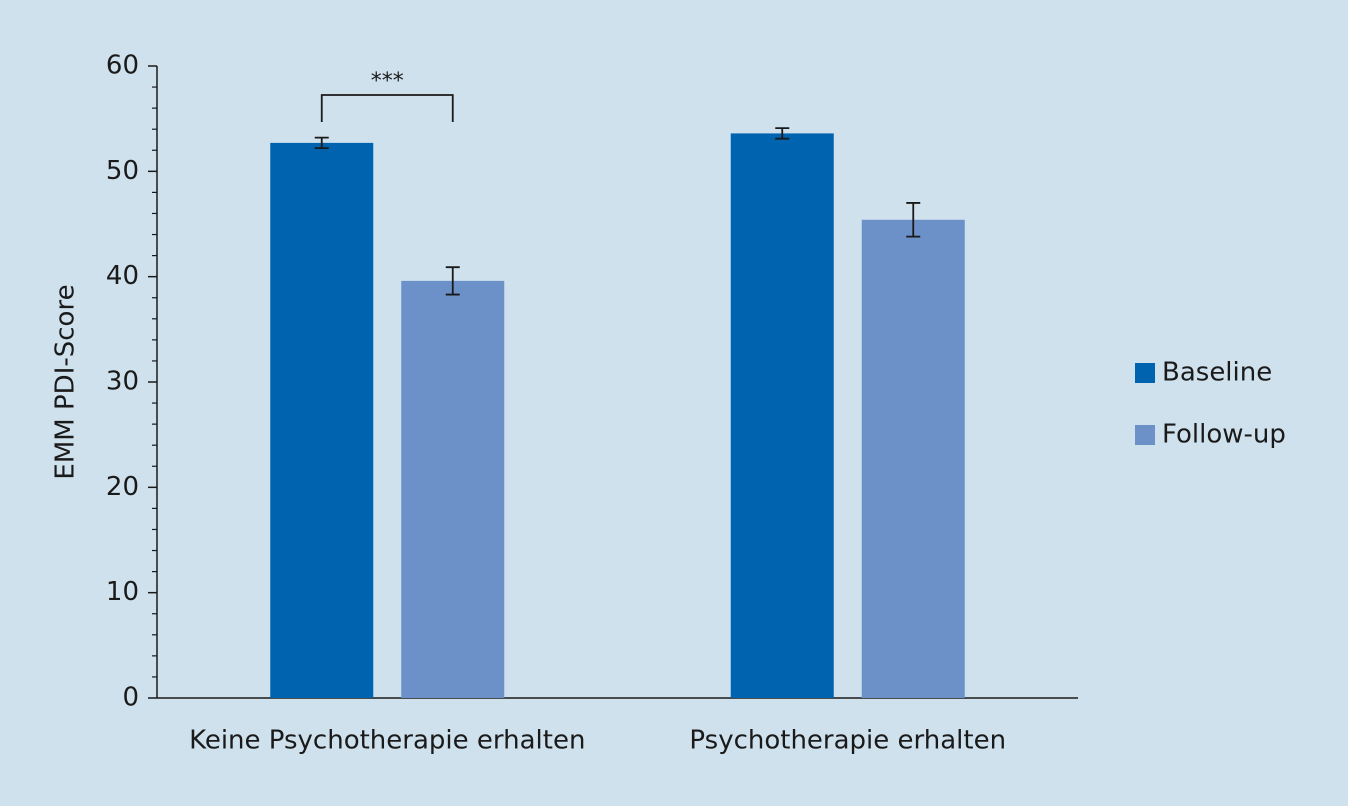 Image resolution: width=1348 pixels, height=806 pixels. Describe the element at coordinates (122, 66) in the screenshot. I see `y-tick-label: 60` at that location.